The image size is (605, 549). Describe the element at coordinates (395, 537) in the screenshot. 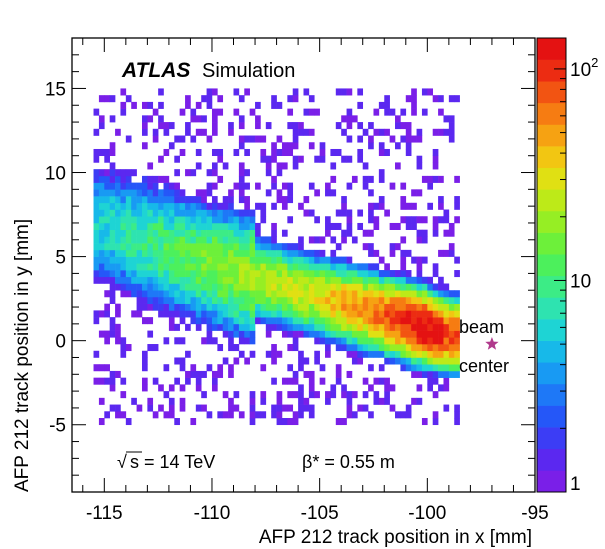

I see `x-axis-label: AFP 212 track position in x [mm]` at that location.